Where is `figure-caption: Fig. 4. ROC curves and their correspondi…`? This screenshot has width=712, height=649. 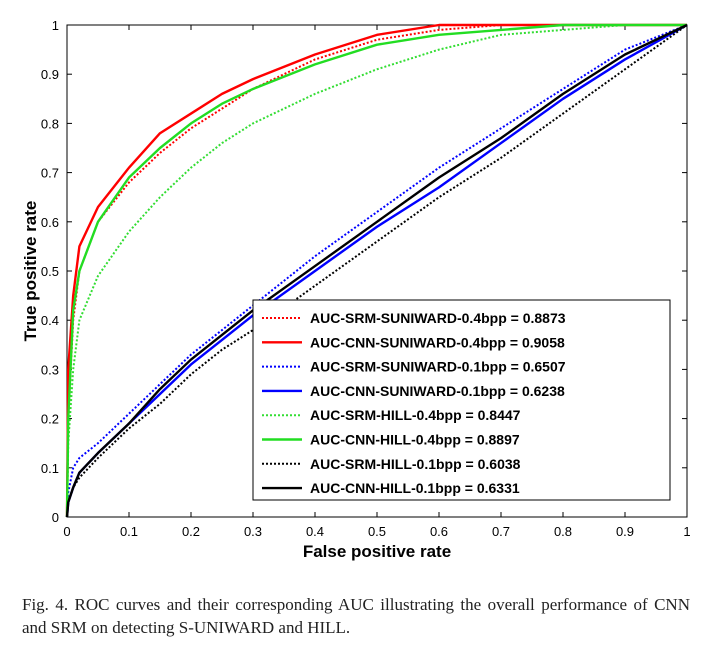 figure-caption: Fig. 4. ROC curves and their correspondi… is located at coordinates (356, 616).